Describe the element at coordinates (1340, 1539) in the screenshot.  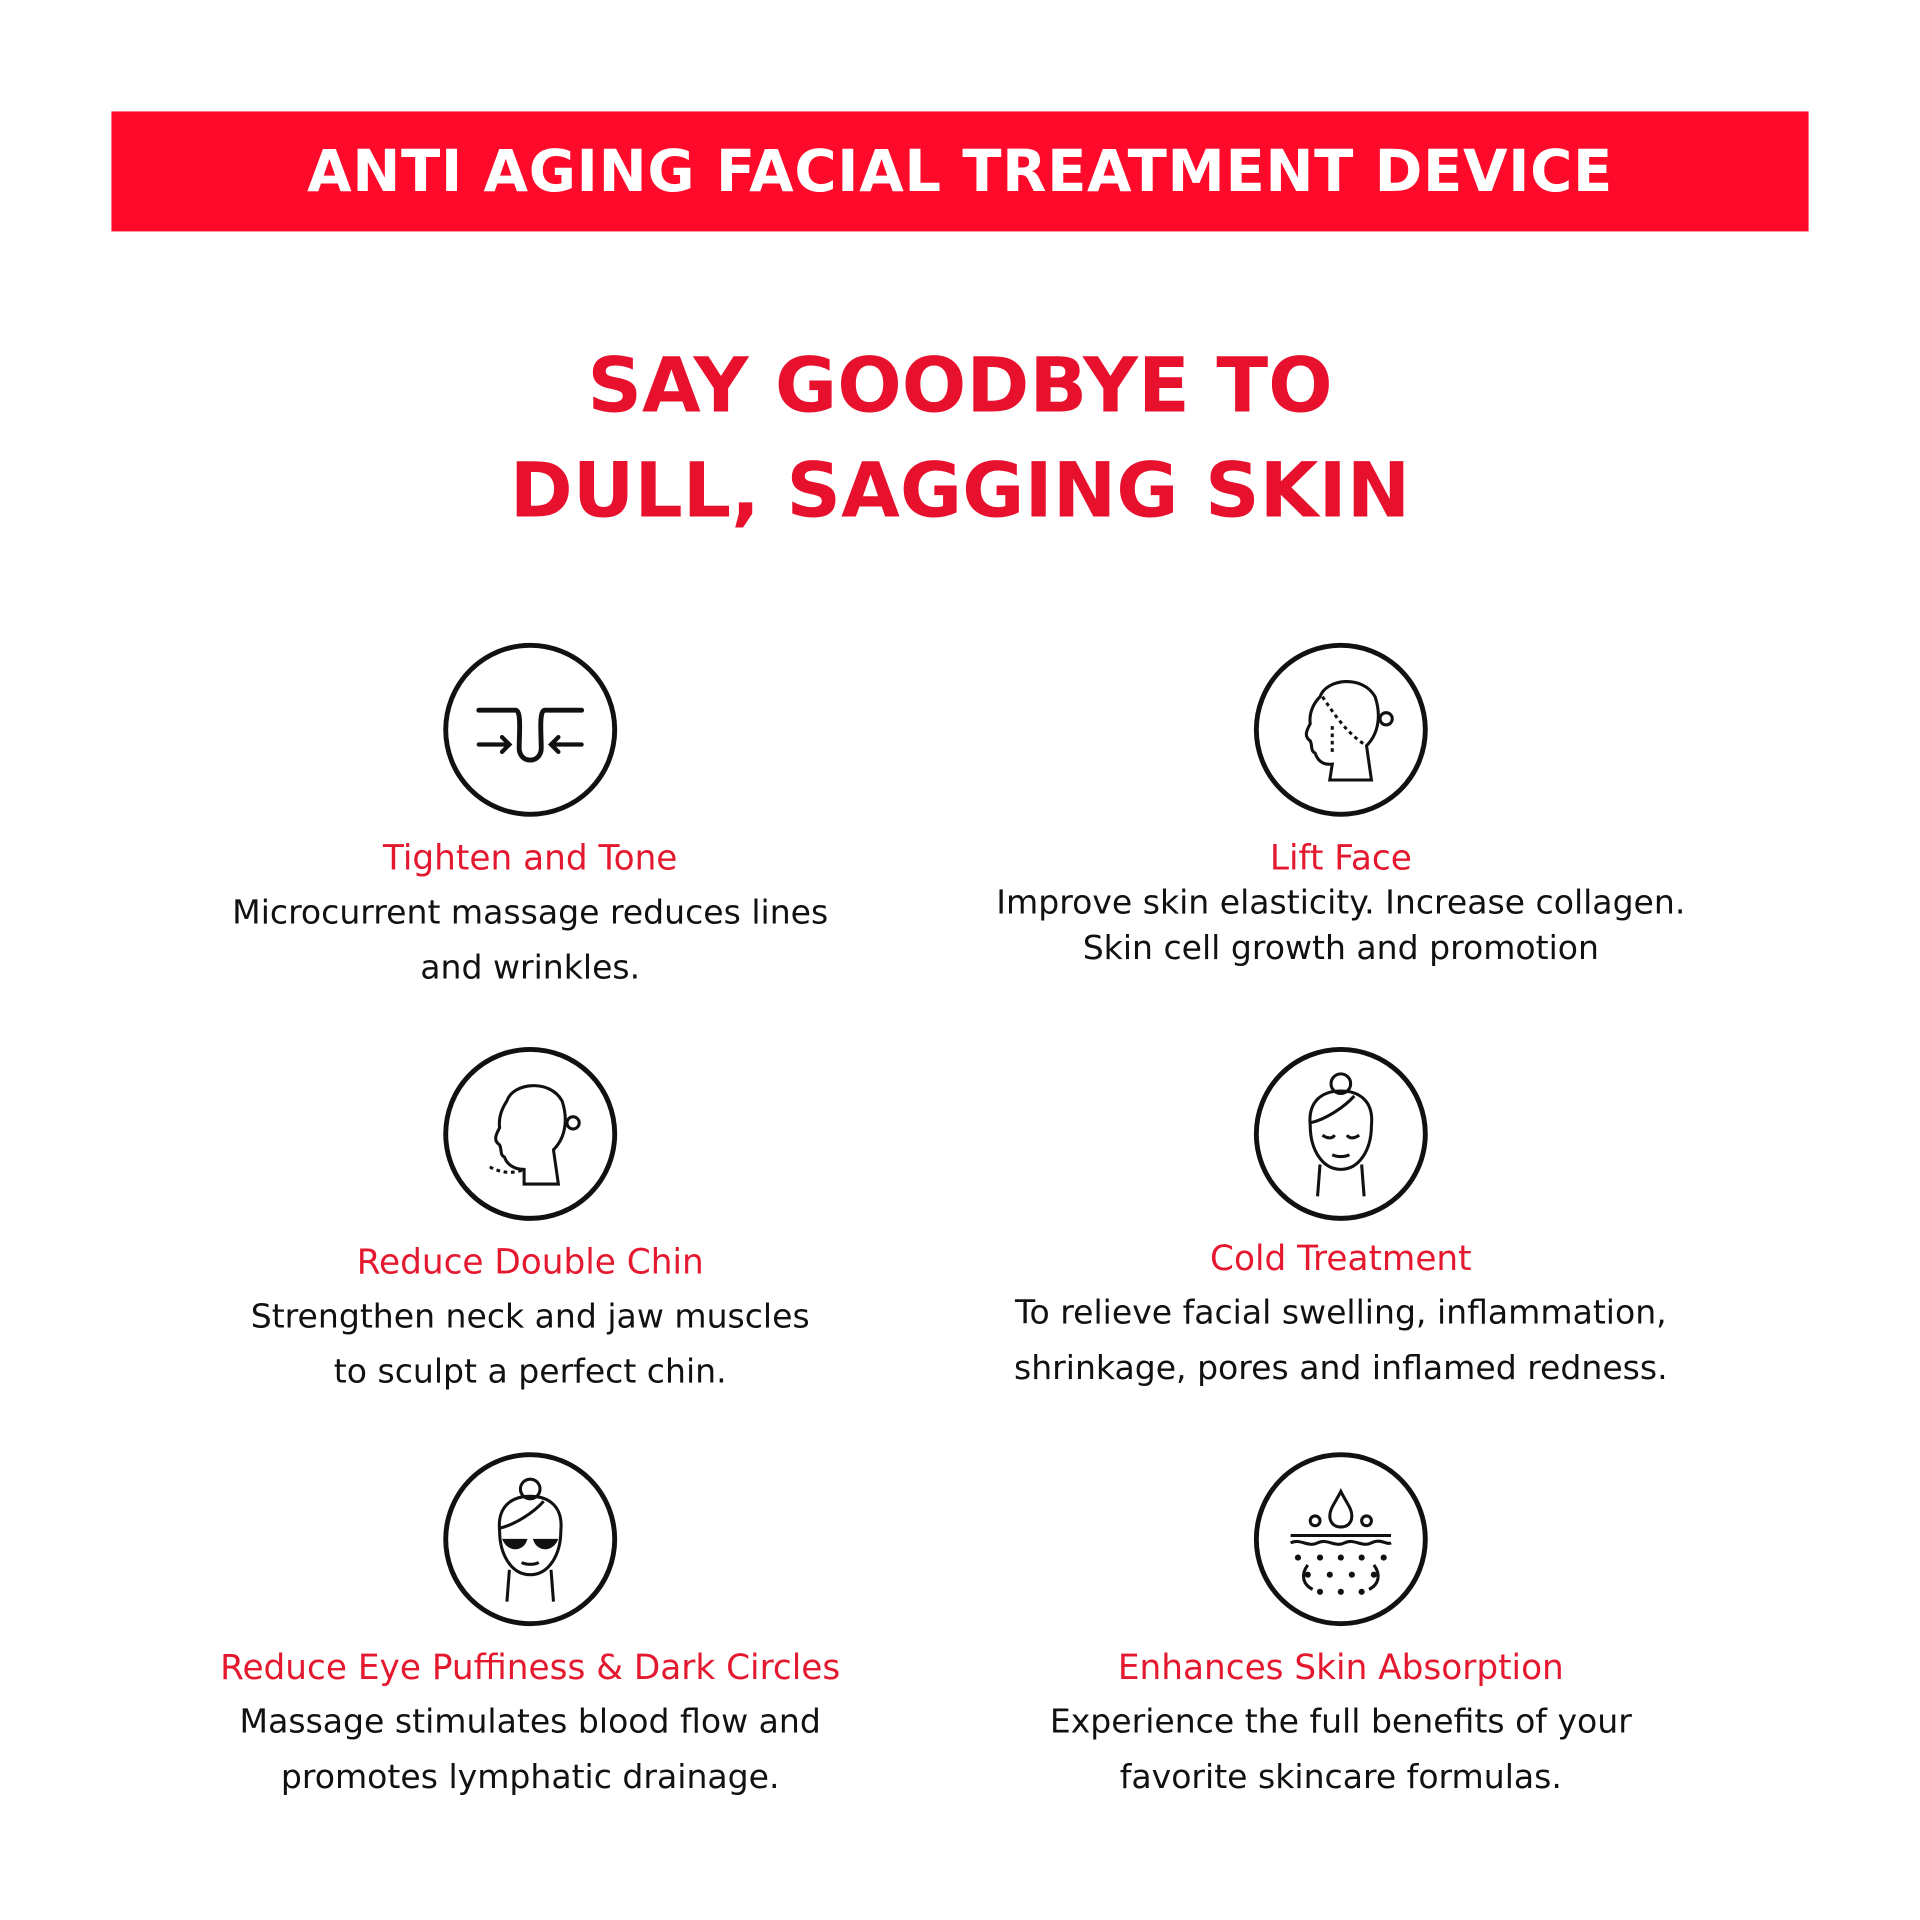
I see `skin-absorption-icon` at that location.